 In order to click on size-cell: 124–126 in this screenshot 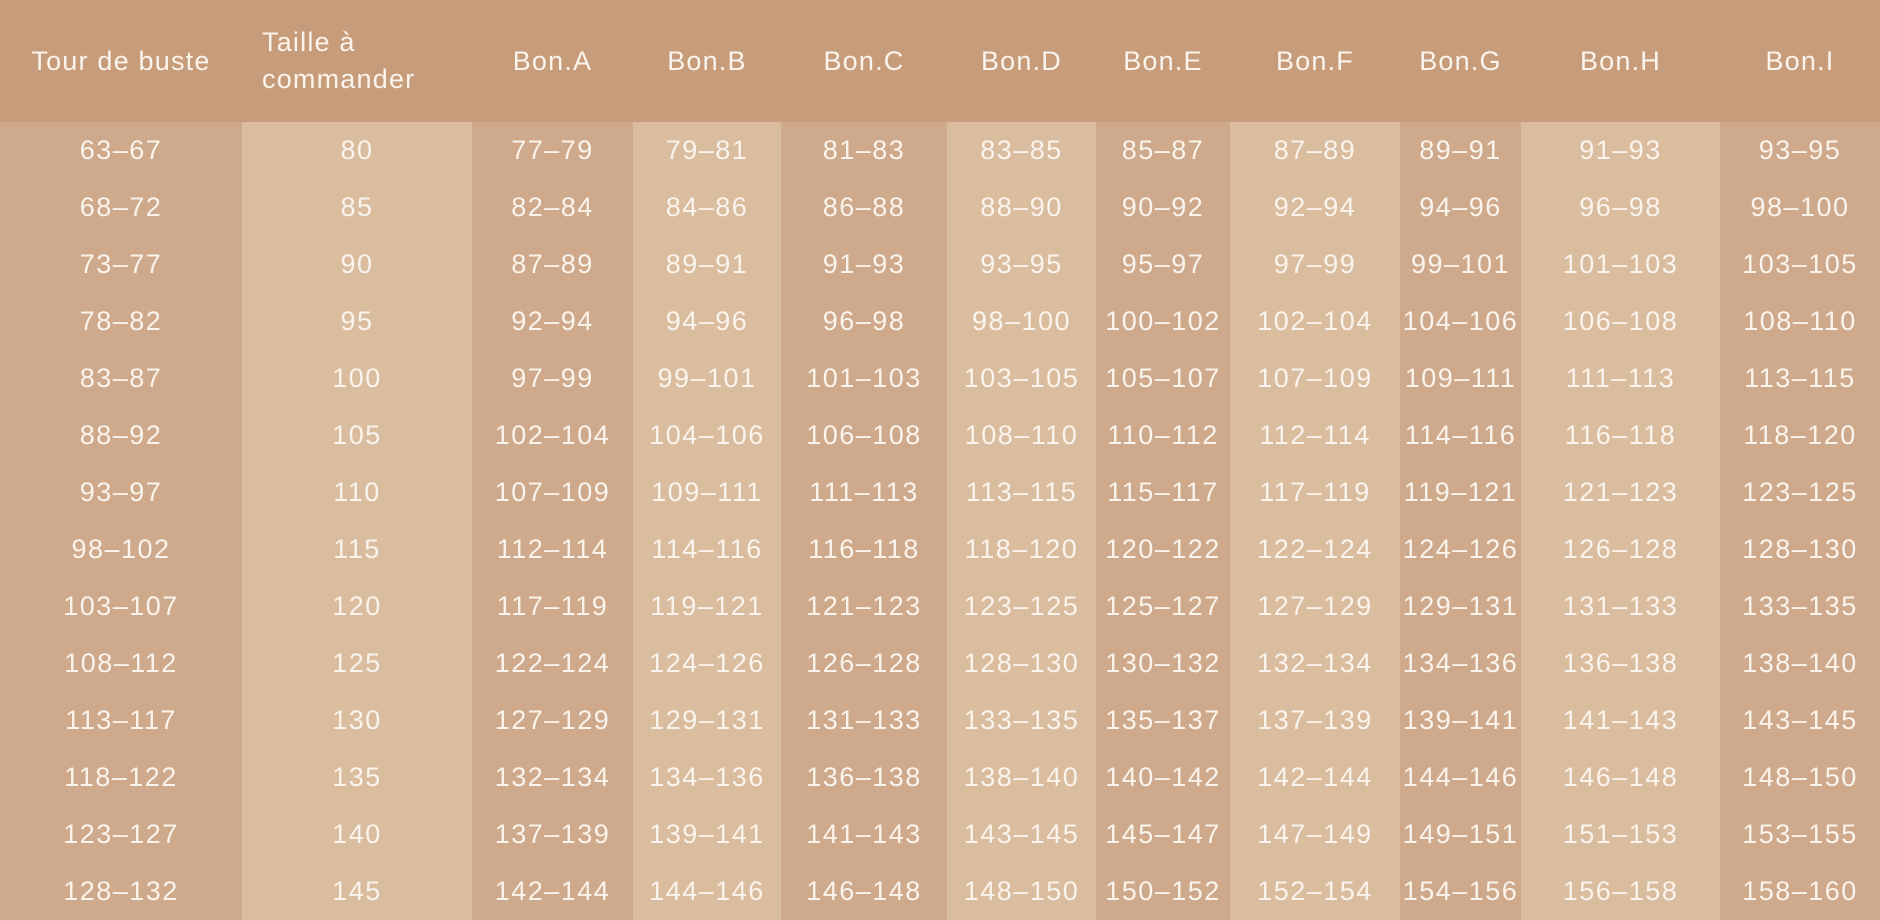, I will do `click(1460, 549)`.